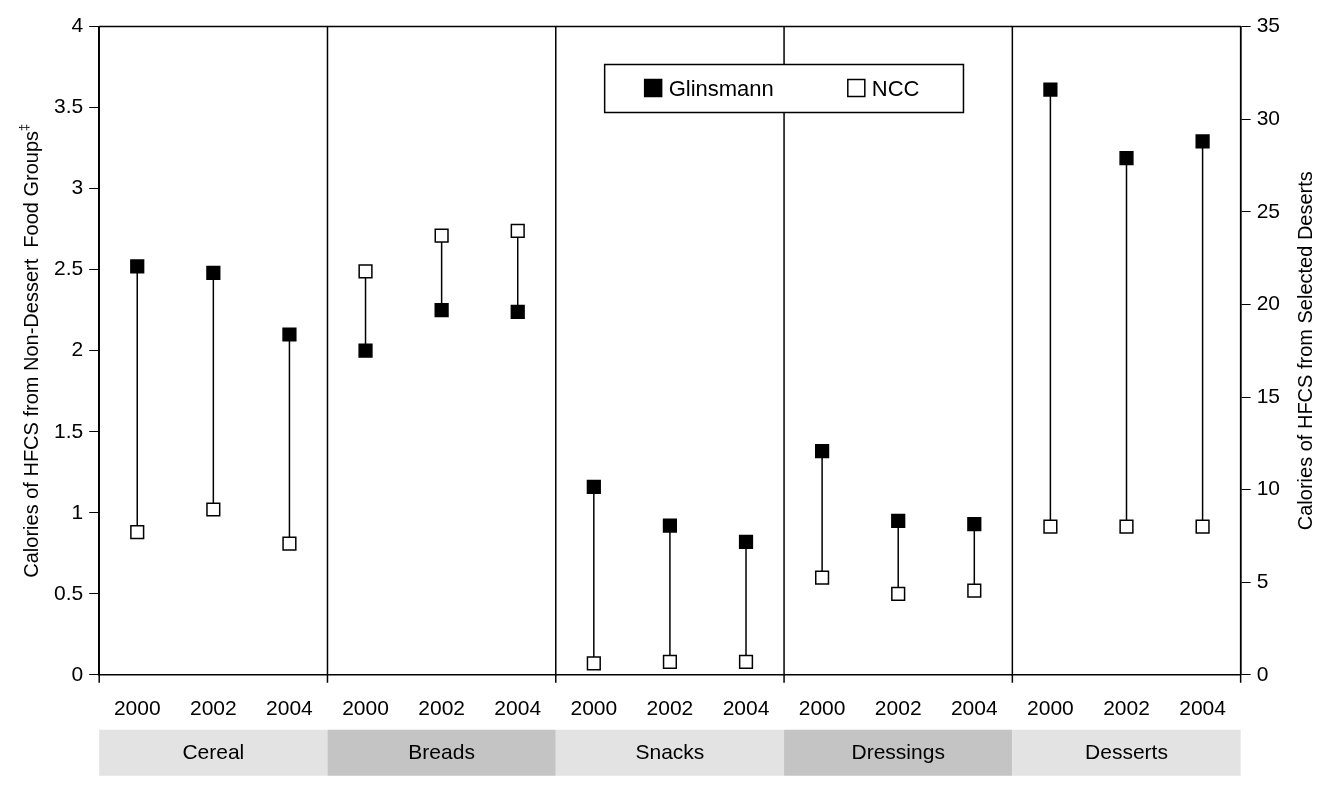  I want to click on y-tick-label: 2, so click(77, 349).